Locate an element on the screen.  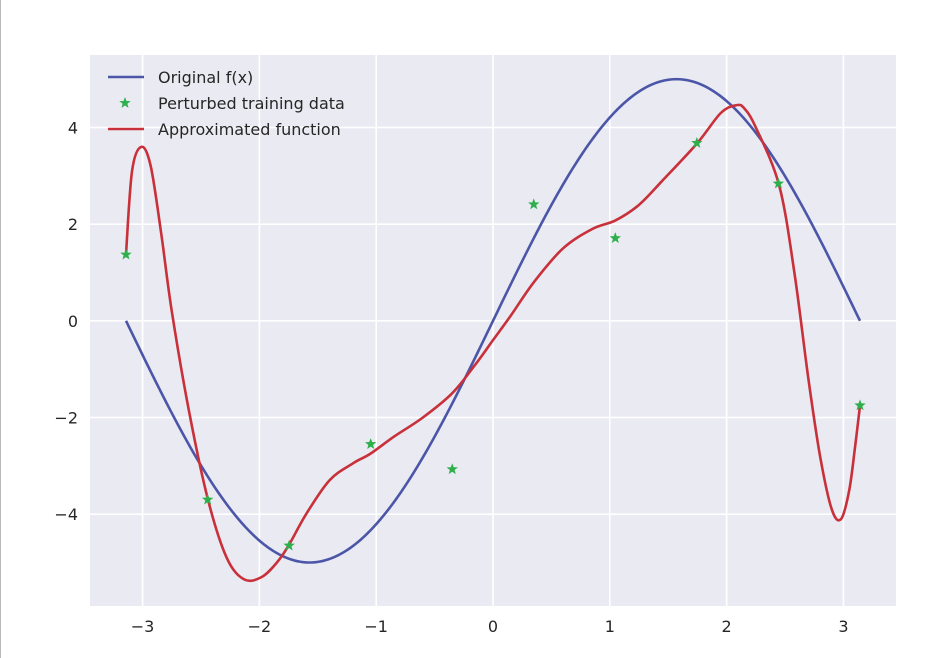
y-tick-label: 0 is located at coordinates (73, 321).